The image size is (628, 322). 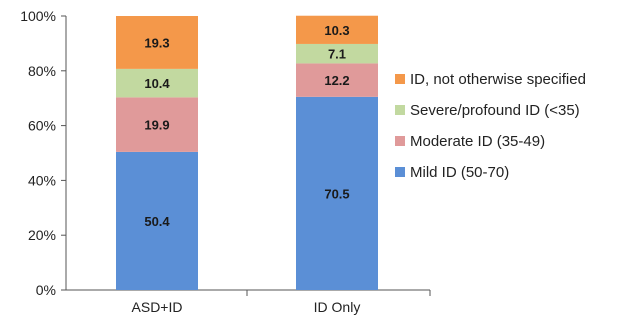 I want to click on legend-label: Severe/profound ID (<35), so click(x=495, y=110).